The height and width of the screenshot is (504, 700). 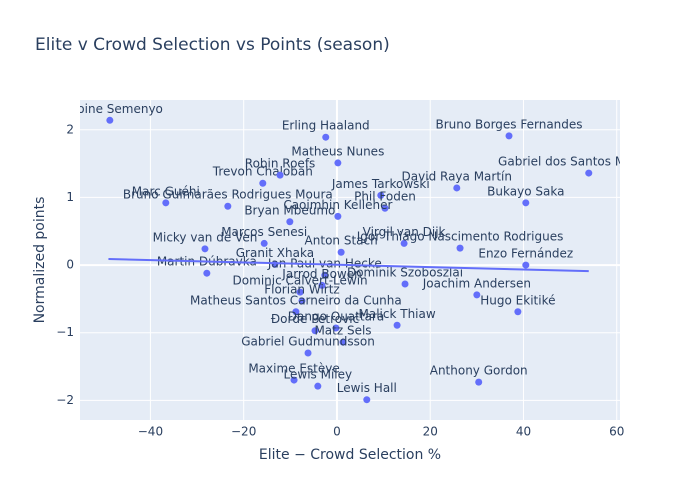 I want to click on point-label: Lewis Miley, so click(x=318, y=375).